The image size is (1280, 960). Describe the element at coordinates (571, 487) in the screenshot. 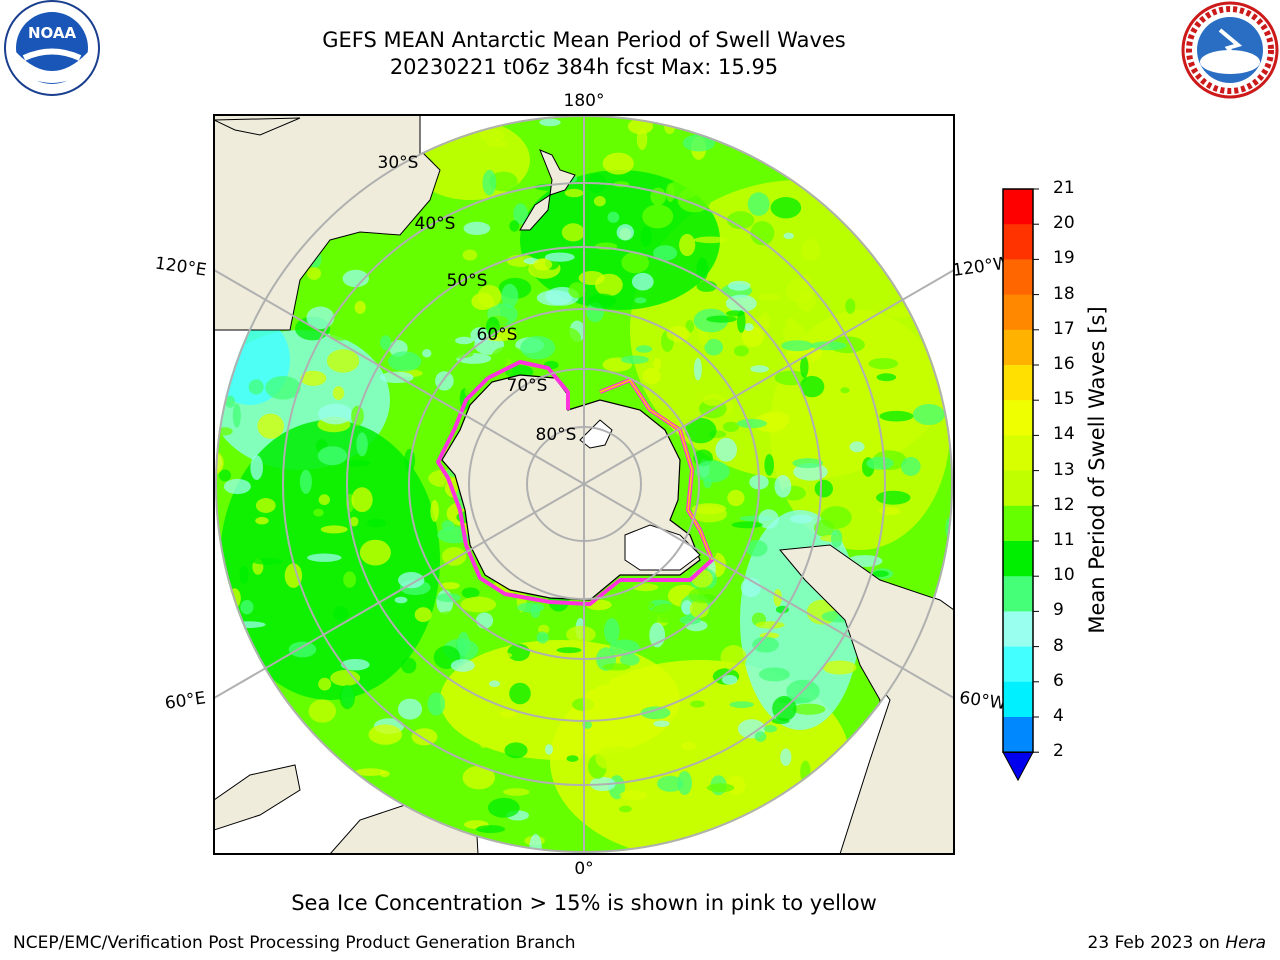

I see `antarctica` at that location.